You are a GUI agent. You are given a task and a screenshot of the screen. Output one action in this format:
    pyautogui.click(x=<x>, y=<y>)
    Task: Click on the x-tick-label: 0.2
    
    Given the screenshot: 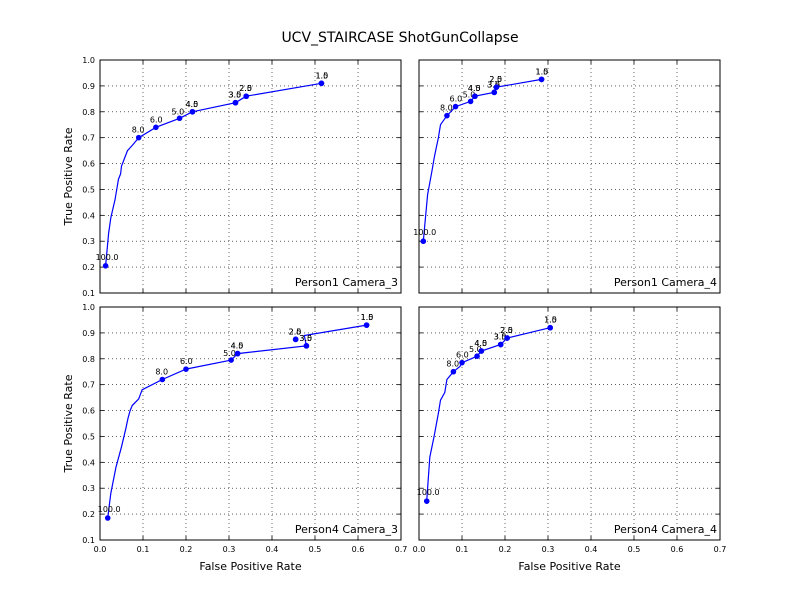 What is the action you would take?
    pyautogui.click(x=186, y=549)
    